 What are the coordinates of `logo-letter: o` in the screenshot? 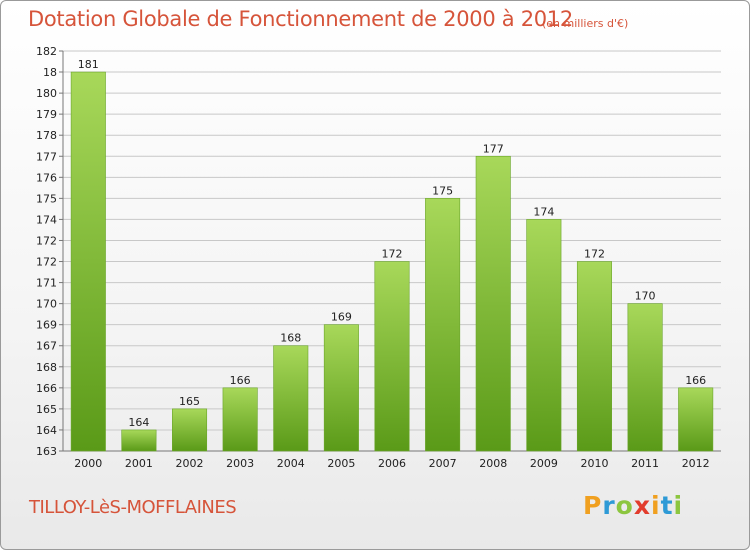 It's located at (624, 505).